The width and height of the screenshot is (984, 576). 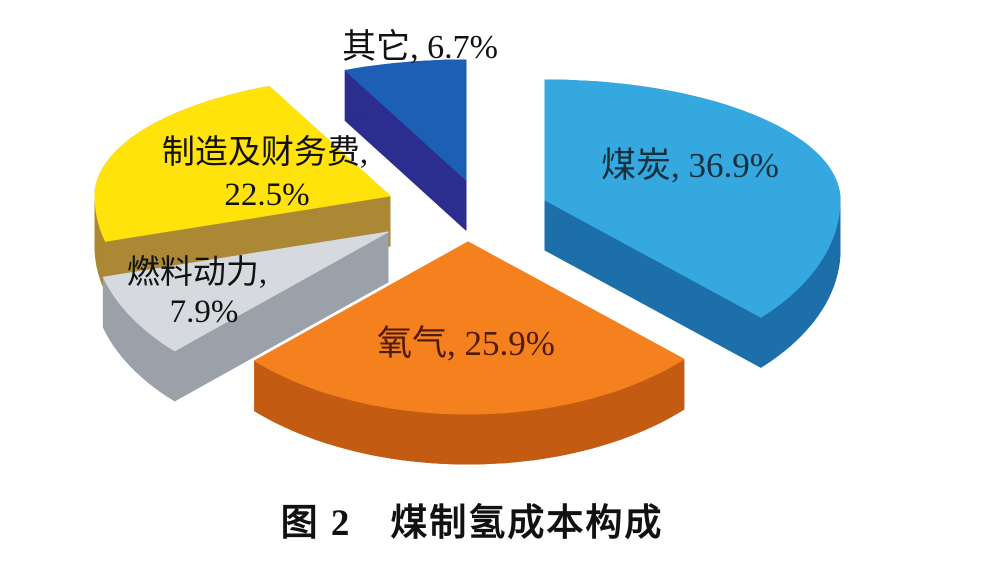 I want to click on pie-slice-label-氧气: 氧气, 25.9%, so click(x=466, y=343).